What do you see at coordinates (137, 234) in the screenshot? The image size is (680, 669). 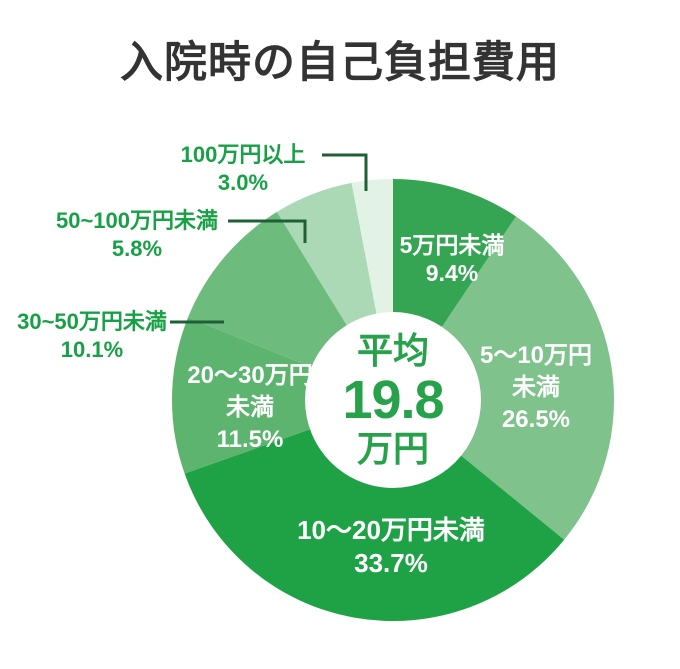 I see `segment-label-50-100man: 50~100万円未満 5.8%` at bounding box center [137, 234].